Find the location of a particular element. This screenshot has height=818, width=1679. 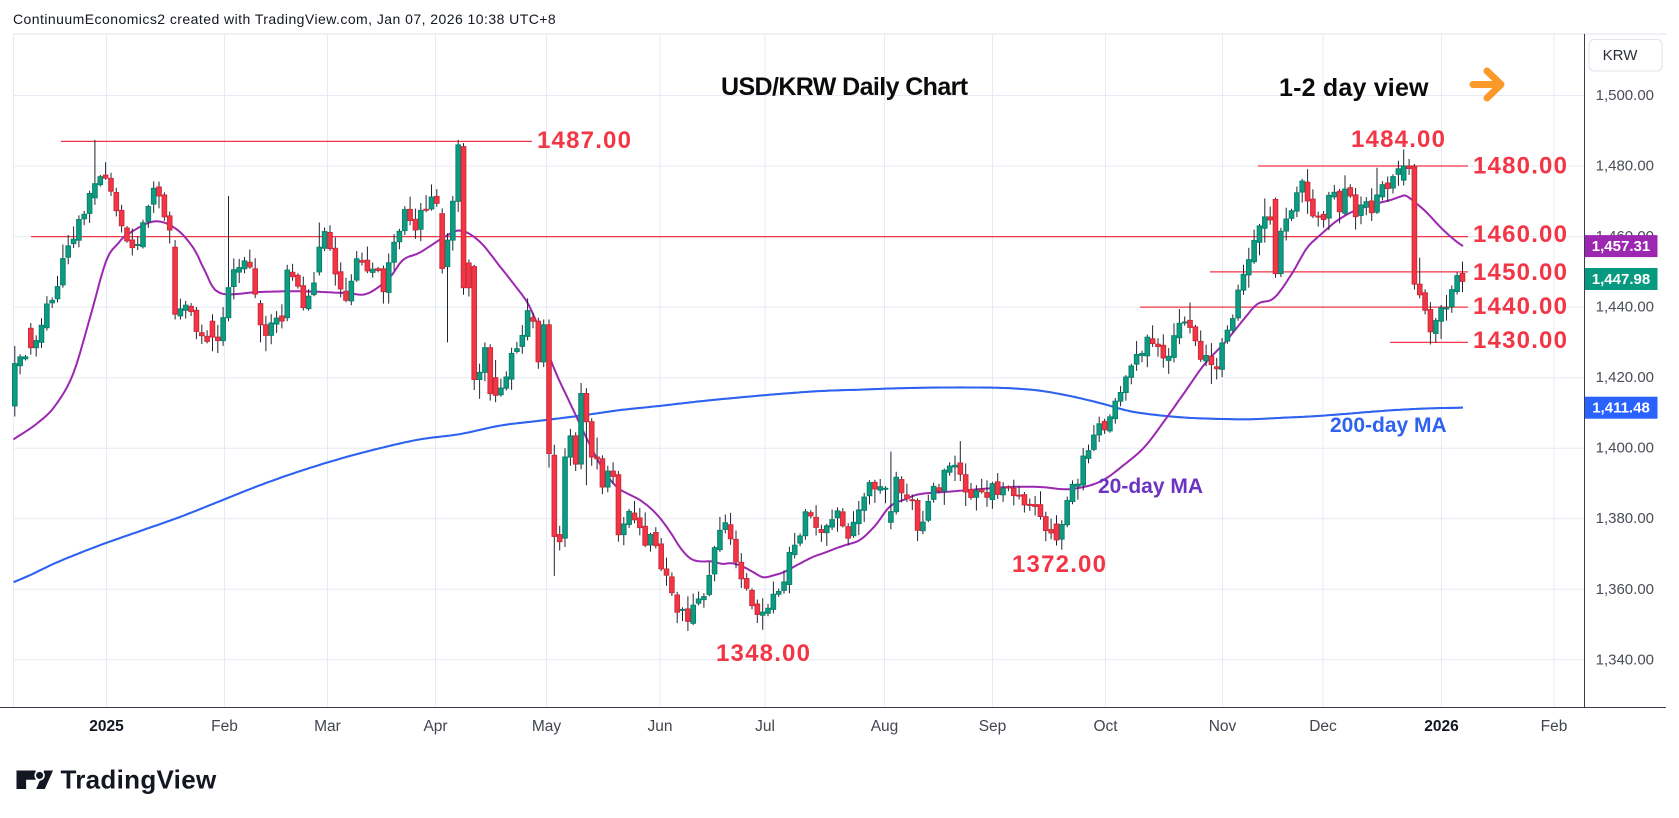

svg-text: 1480.00 is located at coordinates (1520, 166).